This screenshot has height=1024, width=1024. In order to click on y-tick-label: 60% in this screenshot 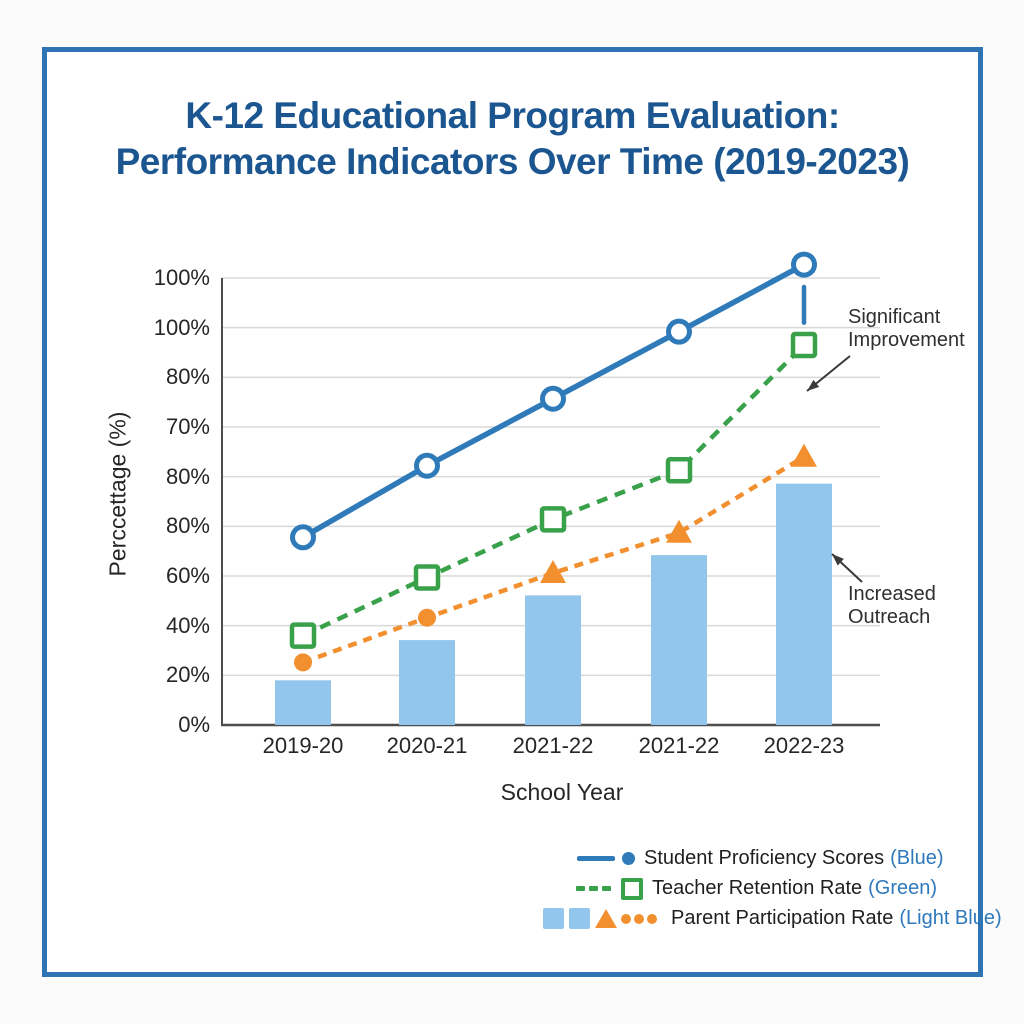, I will do `click(187, 575)`.